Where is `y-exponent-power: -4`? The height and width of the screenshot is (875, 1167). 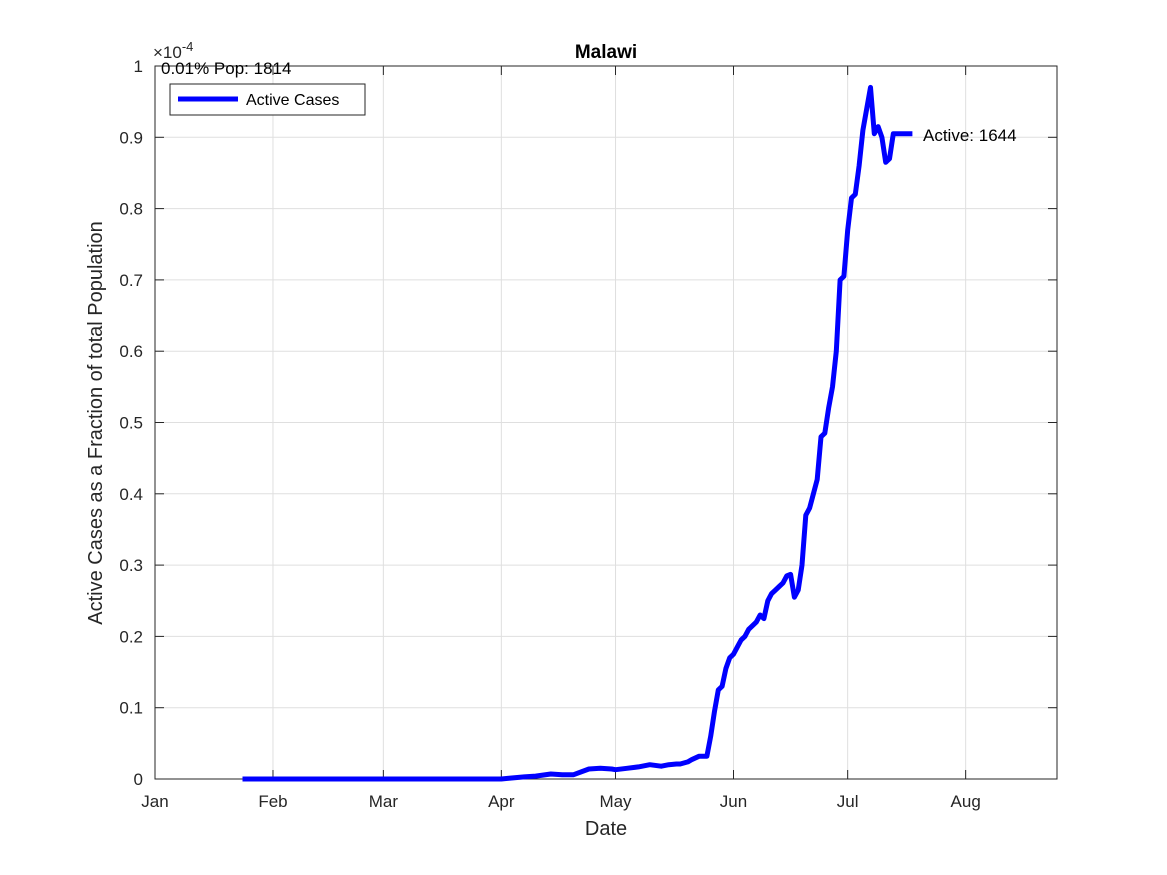
y-exponent-power: -4 is located at coordinates (188, 46).